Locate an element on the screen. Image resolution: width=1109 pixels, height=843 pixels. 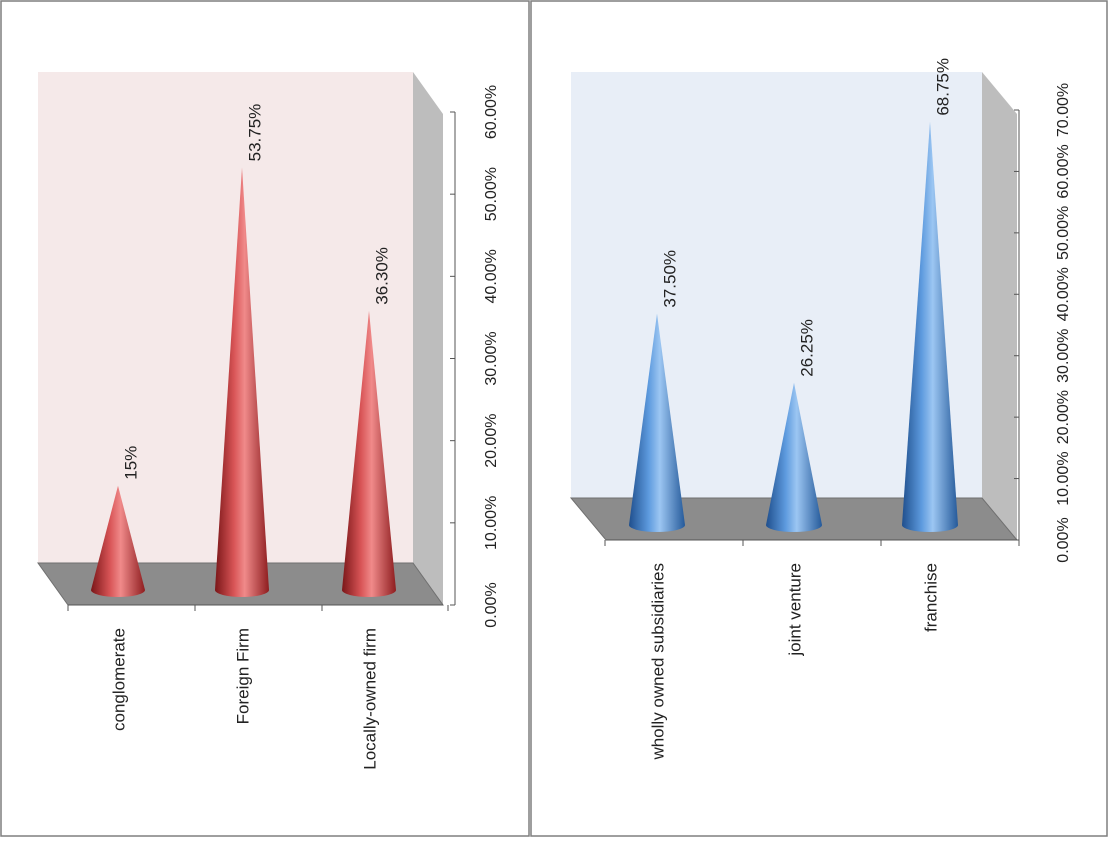
category-label: Foreign Firm is located at coordinates (242, 676).